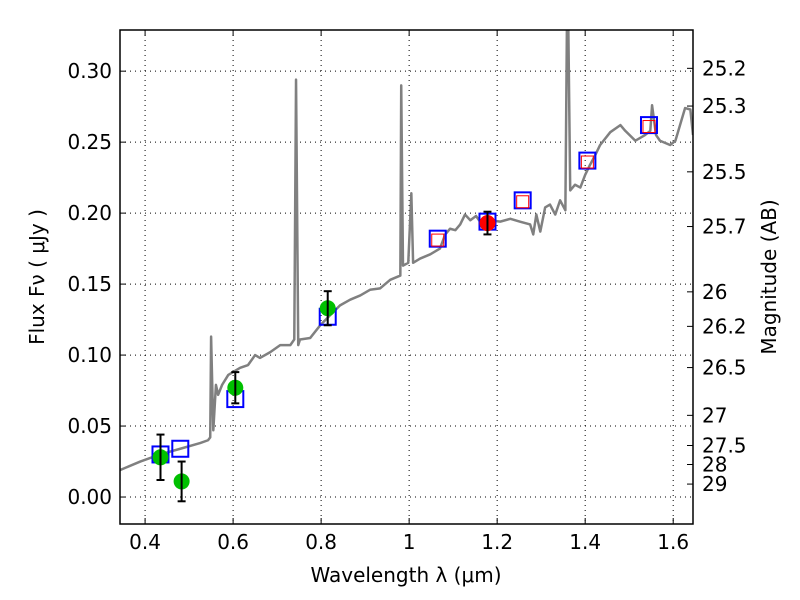 The width and height of the screenshot is (800, 600). I want to click on x-tick-label: 1, so click(409, 542).